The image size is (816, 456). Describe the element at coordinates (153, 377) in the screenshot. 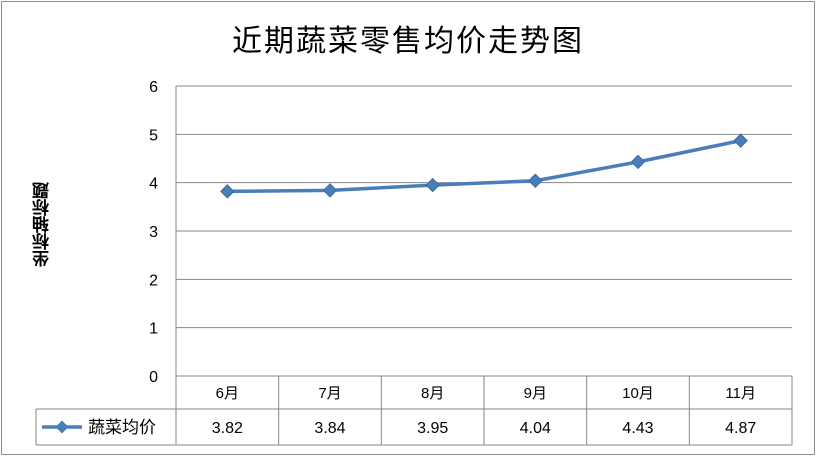

I see `y-tick-label-0: 0` at that location.